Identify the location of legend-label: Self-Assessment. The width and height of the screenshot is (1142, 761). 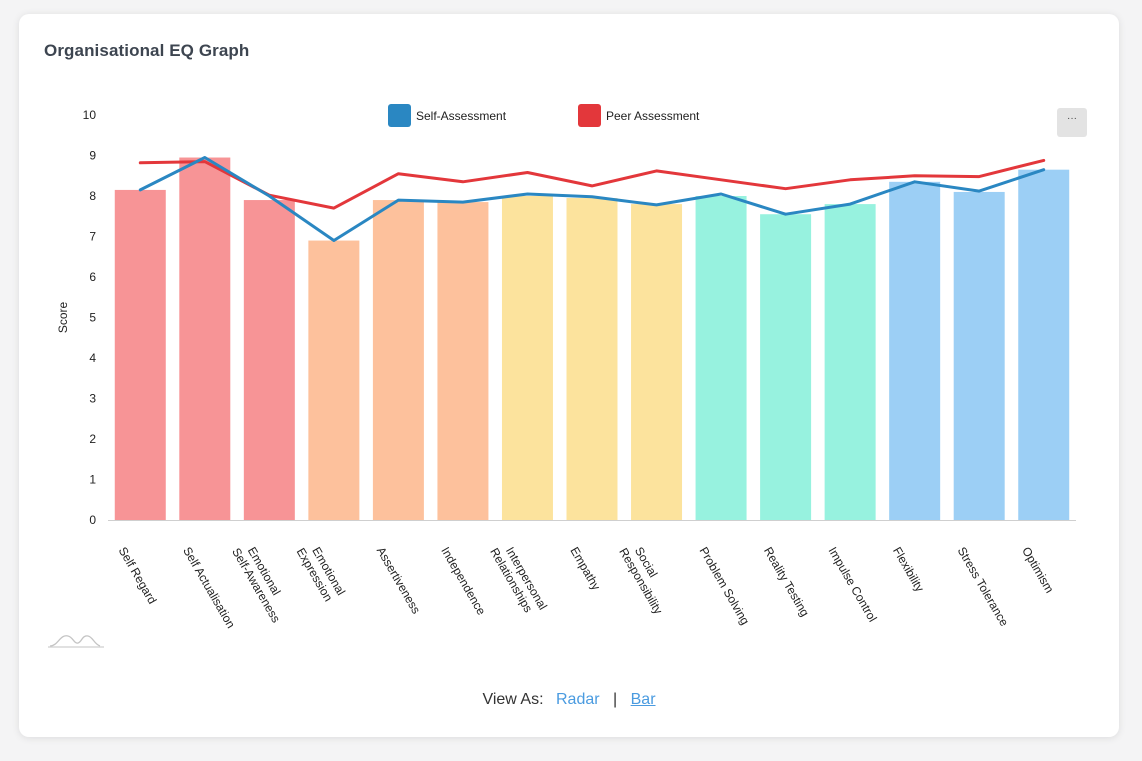
(461, 116).